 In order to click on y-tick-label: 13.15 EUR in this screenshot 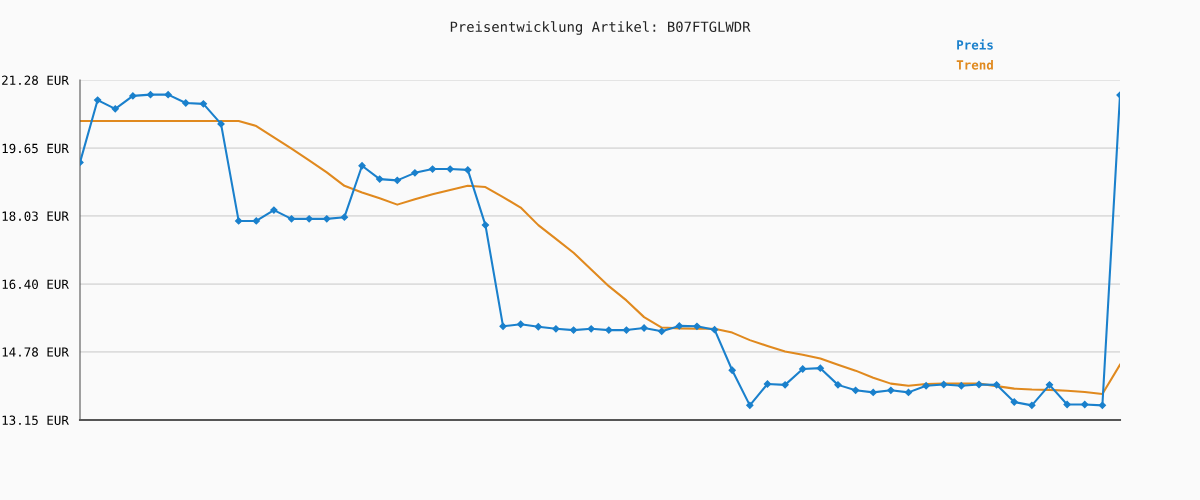, I will do `click(35, 420)`.